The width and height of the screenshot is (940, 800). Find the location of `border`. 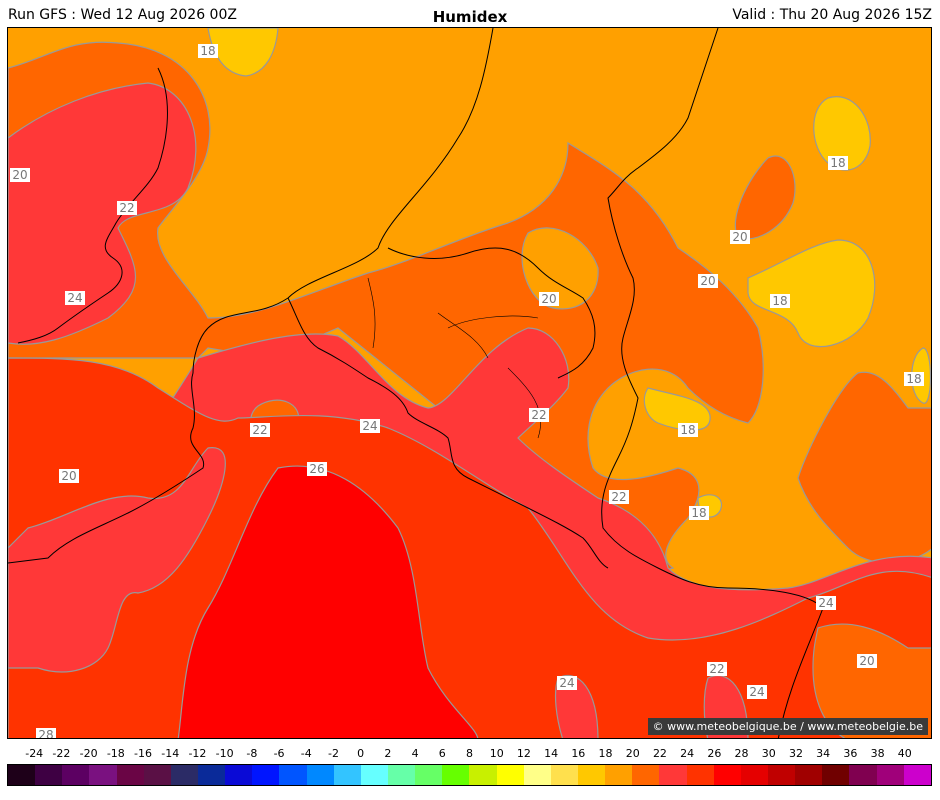

border is located at coordinates (491, 313).